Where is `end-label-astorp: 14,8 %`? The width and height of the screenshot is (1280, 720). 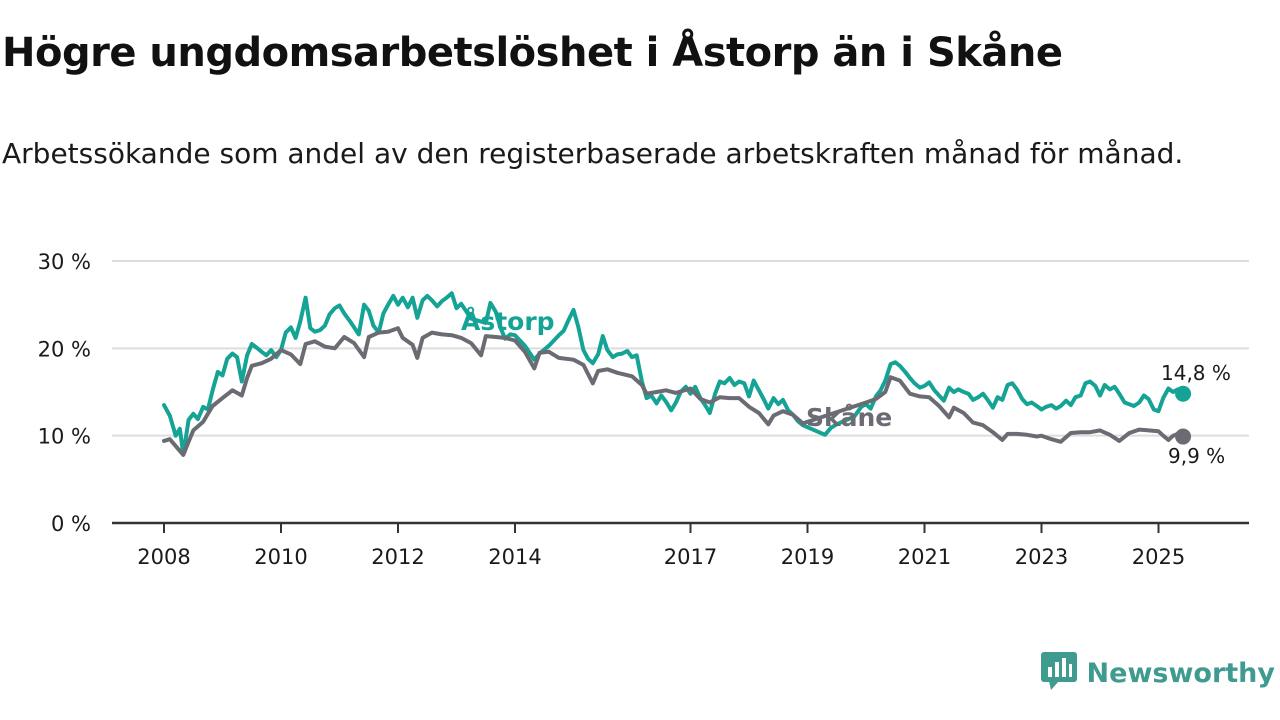
end-label-astorp: 14,8 % is located at coordinates (1196, 373).